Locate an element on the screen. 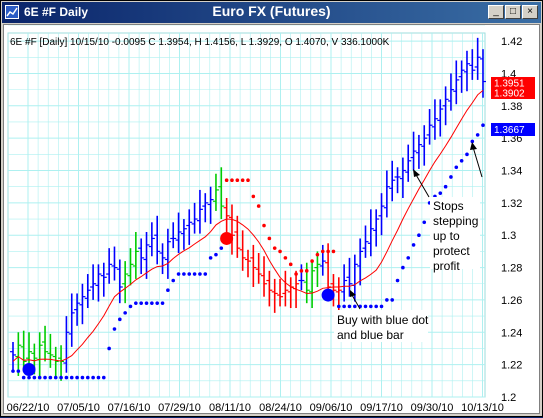  y-tick-label: 1.26 is located at coordinates (511, 301).